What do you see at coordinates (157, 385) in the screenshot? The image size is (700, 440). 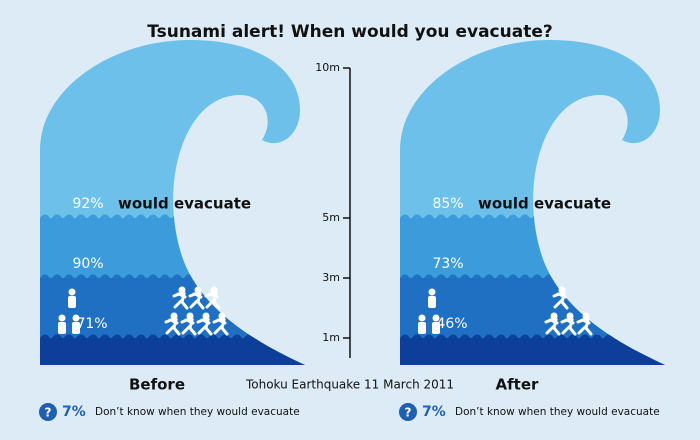 I see `series-name: Before` at bounding box center [157, 385].